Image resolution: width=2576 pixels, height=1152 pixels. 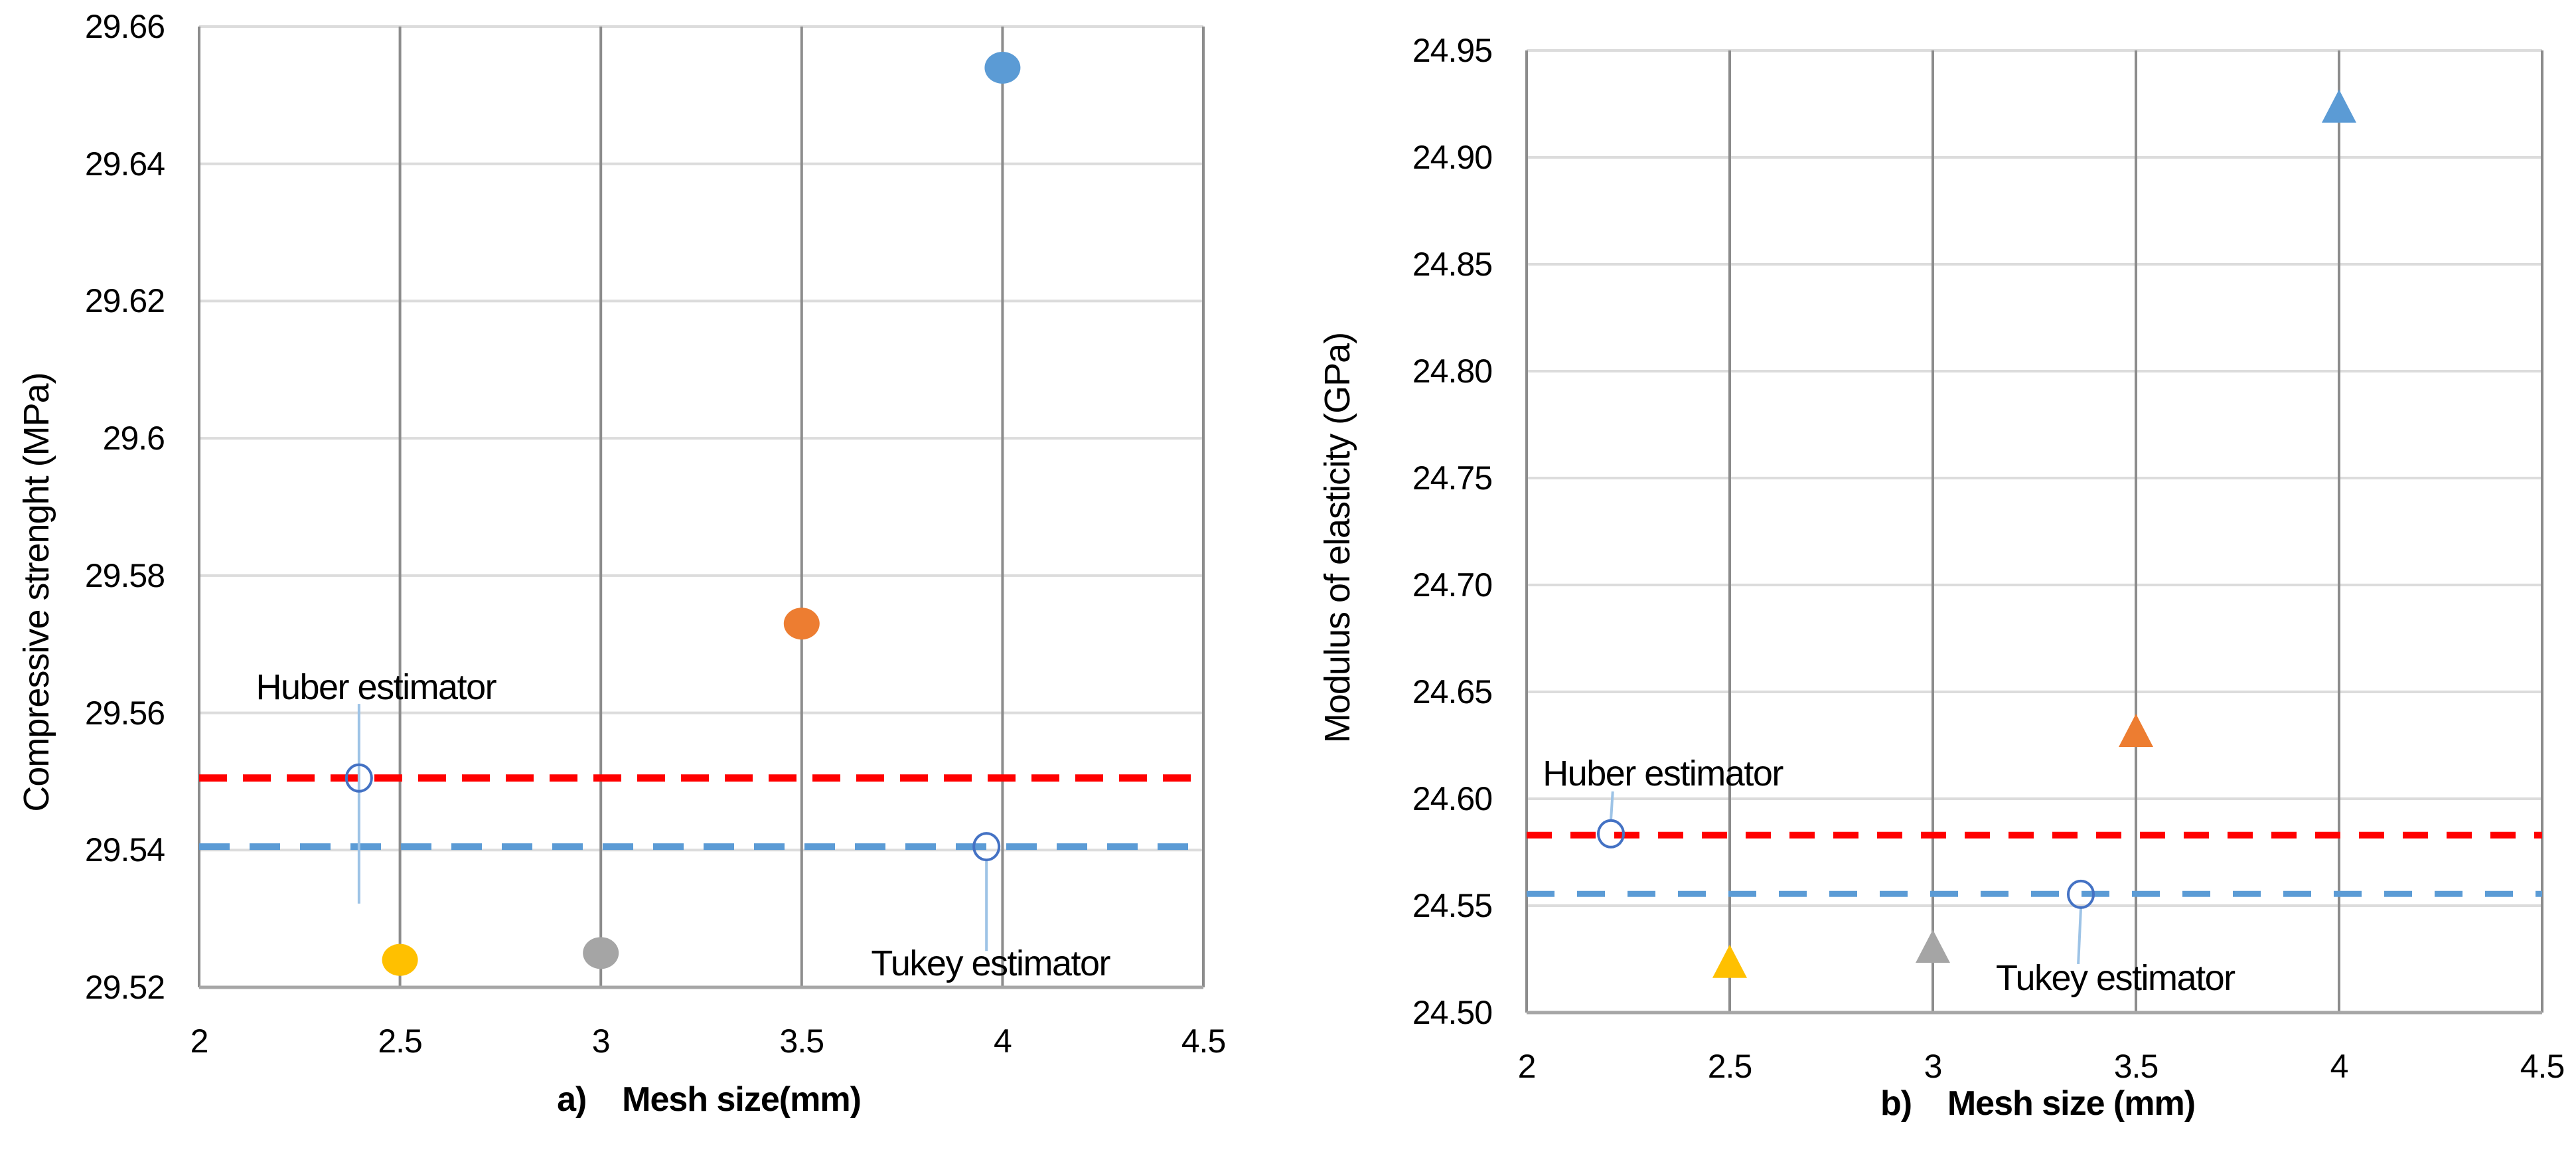 What do you see at coordinates (1453, 50) in the screenshot?
I see `chart-b-ytick-label: 24.95` at bounding box center [1453, 50].